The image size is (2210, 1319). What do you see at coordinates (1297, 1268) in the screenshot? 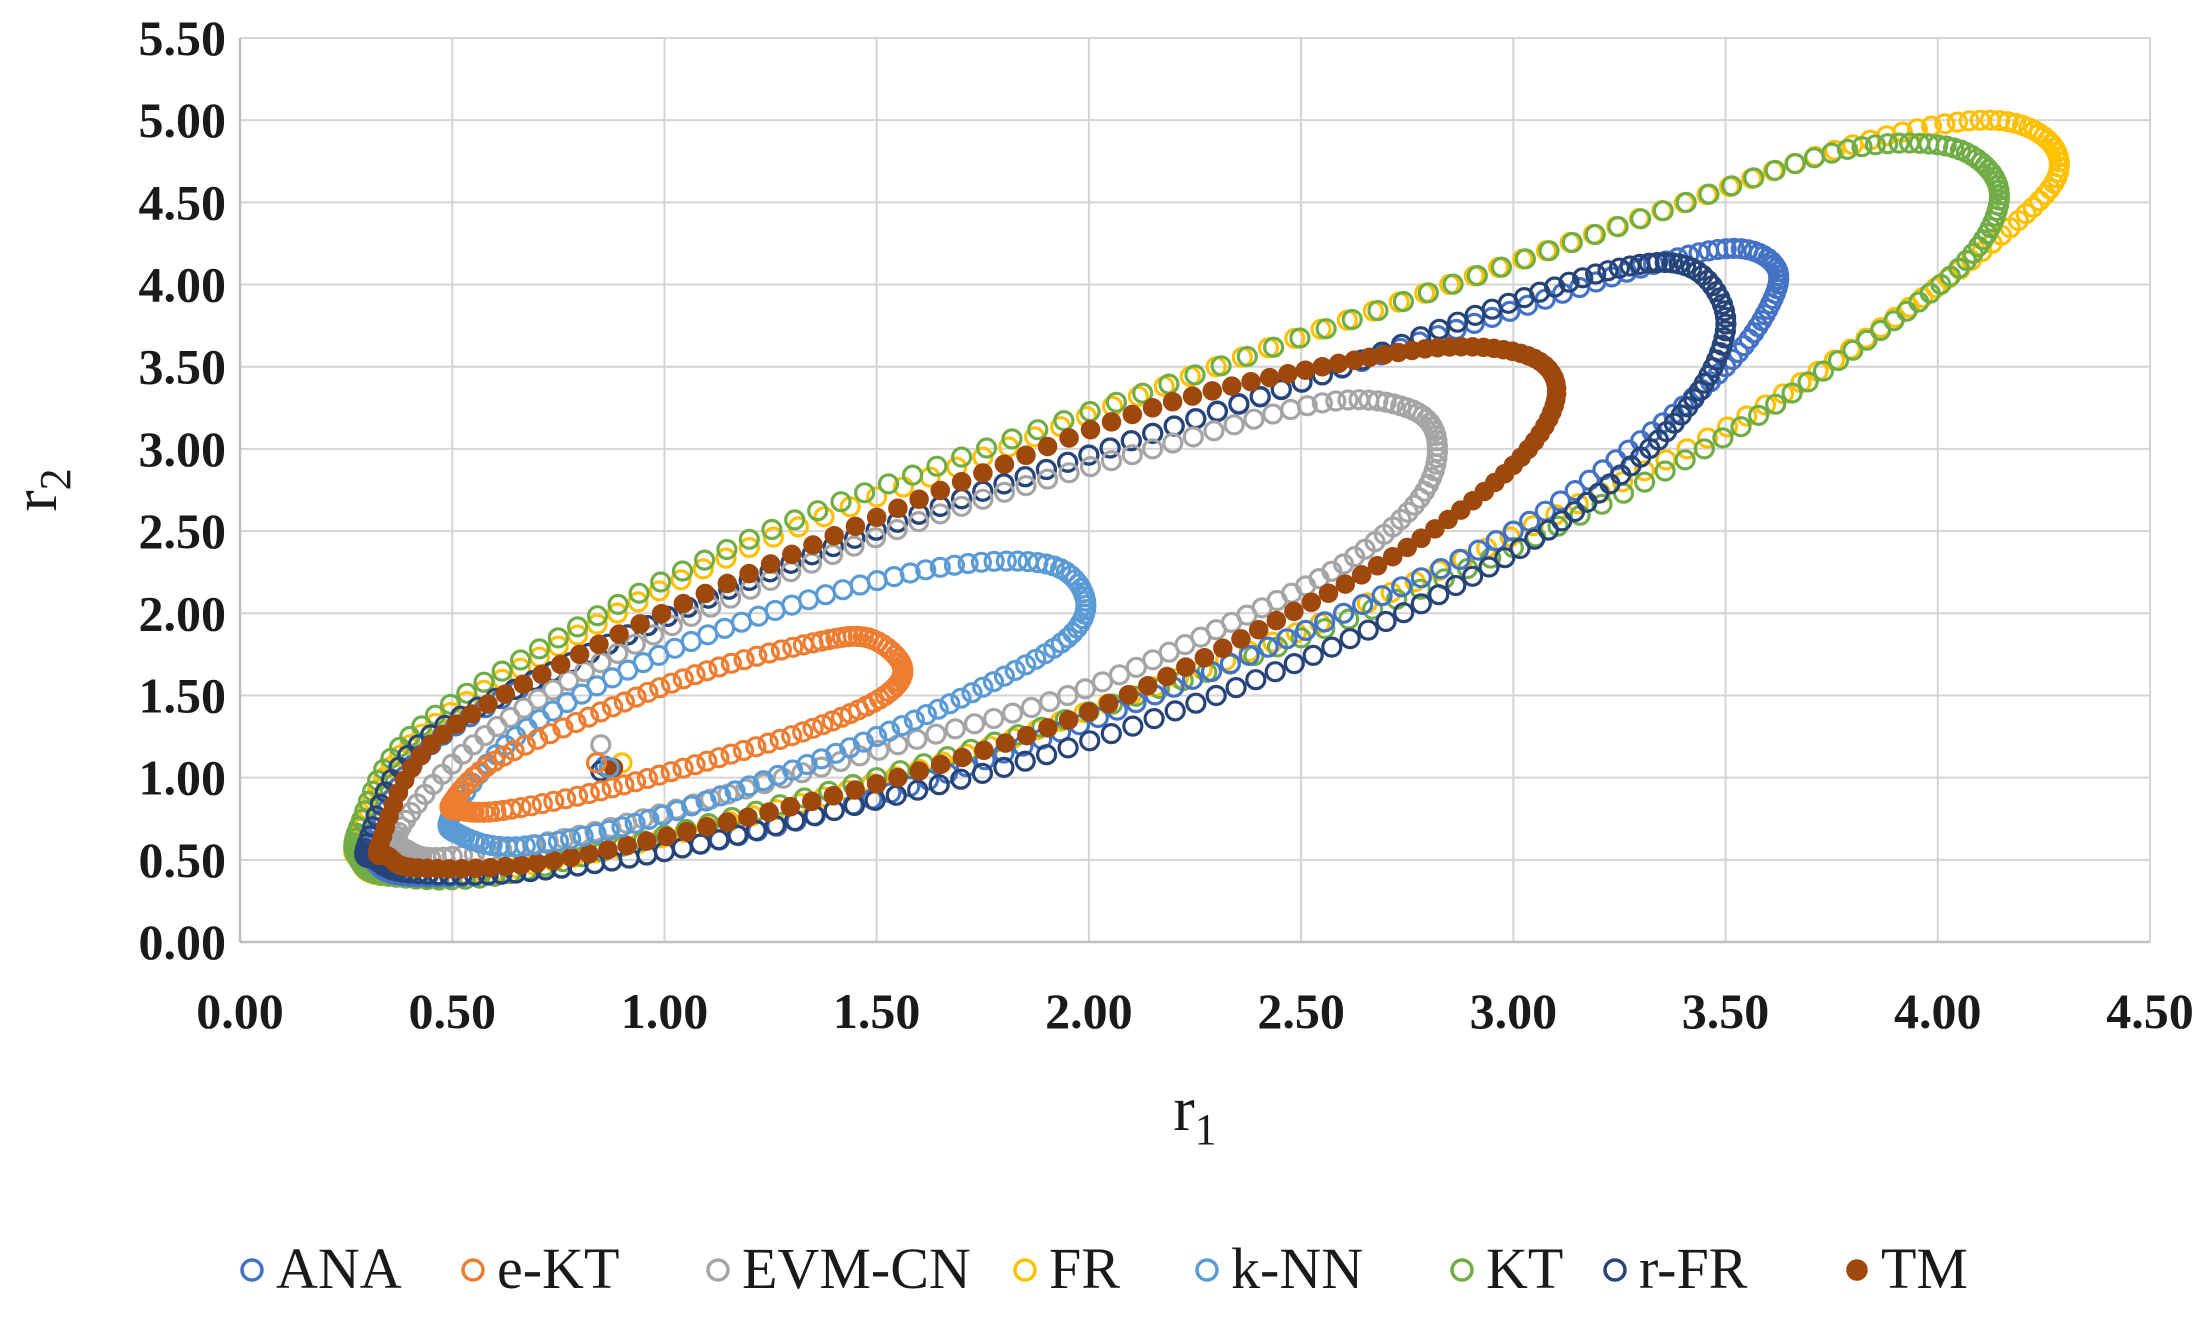
I see `legend-label: k-NN` at bounding box center [1297, 1268].